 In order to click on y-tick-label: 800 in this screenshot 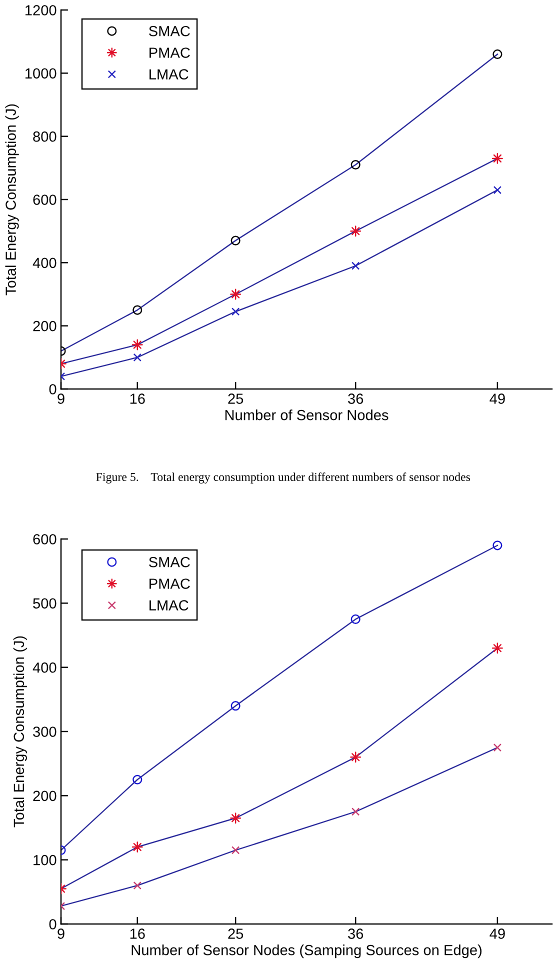, I will do `click(44, 136)`.